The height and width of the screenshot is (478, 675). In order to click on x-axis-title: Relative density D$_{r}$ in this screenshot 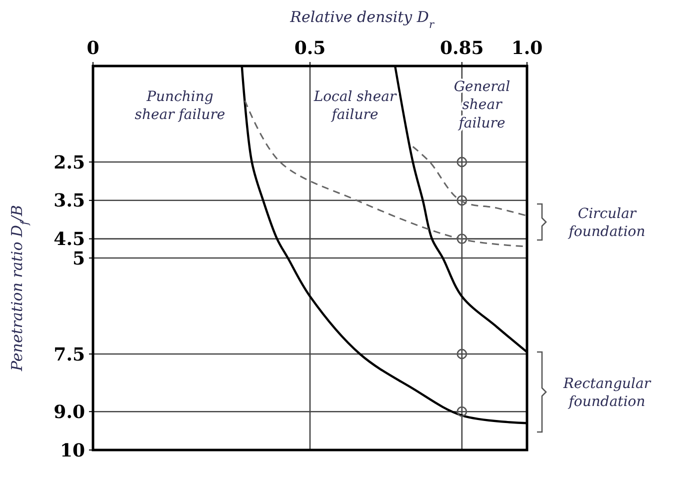, I will do `click(362, 19)`.